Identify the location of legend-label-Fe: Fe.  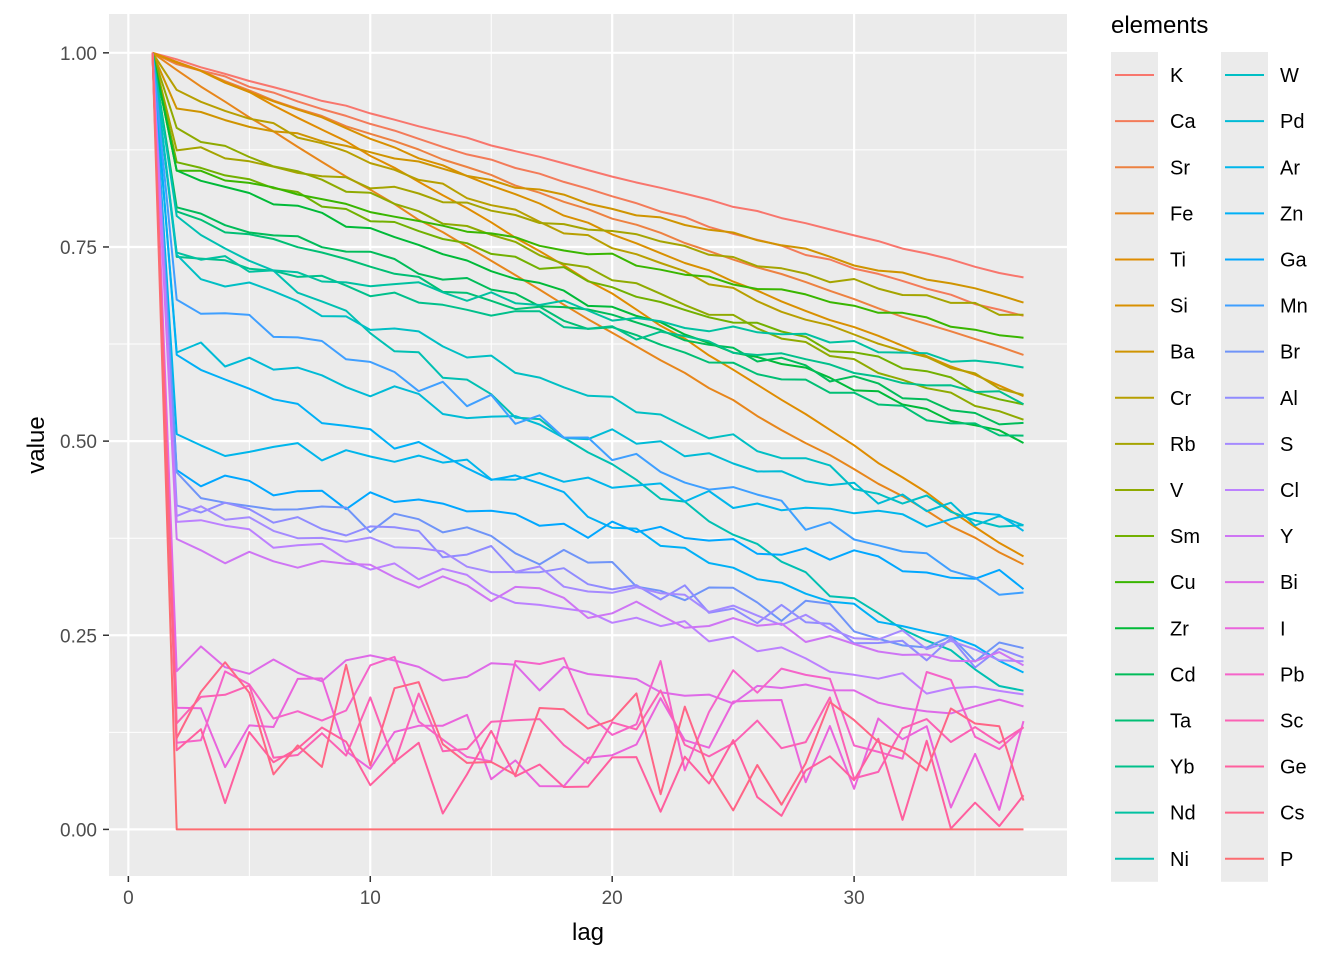
(1181, 214).